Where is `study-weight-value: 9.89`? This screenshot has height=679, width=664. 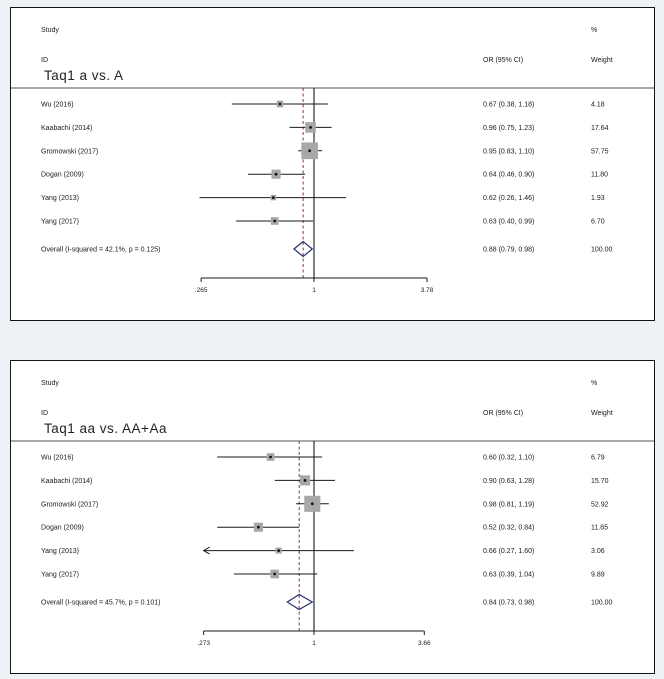 study-weight-value: 9.89 is located at coordinates (598, 575).